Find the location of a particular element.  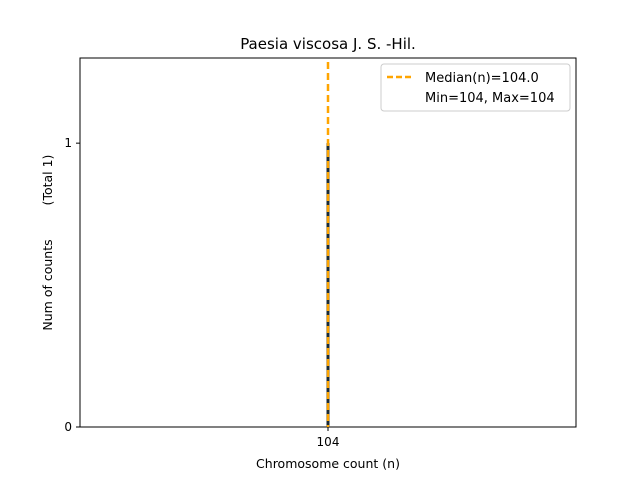

legend: Median(n)=104.0 Min=104, Max=104 is located at coordinates (475, 87).